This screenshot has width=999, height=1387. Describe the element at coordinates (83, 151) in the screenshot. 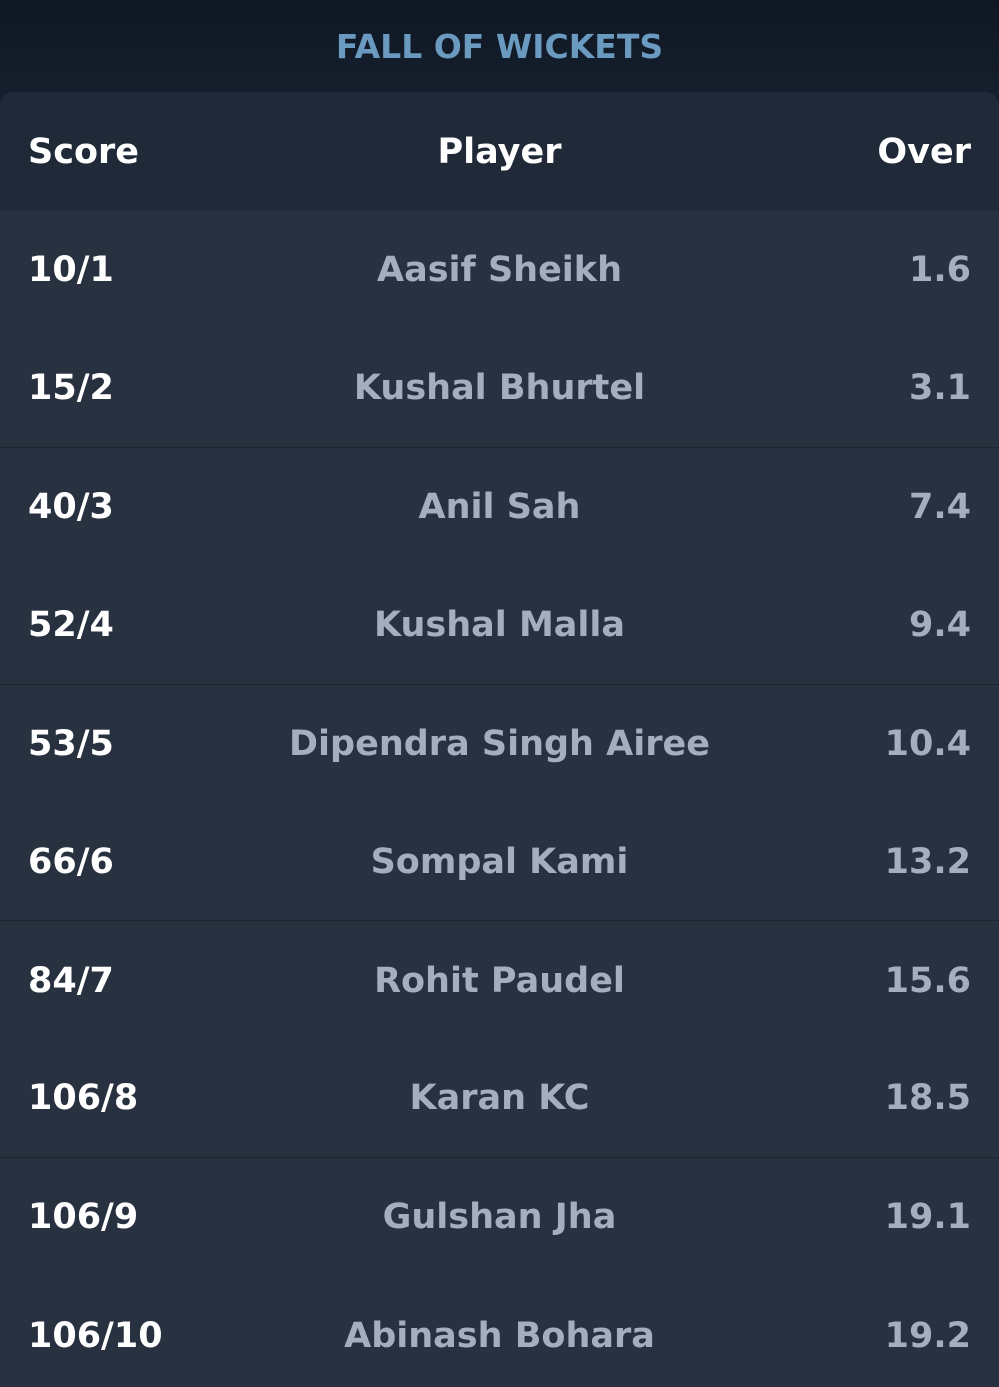

I see `header-score: Score` at that location.